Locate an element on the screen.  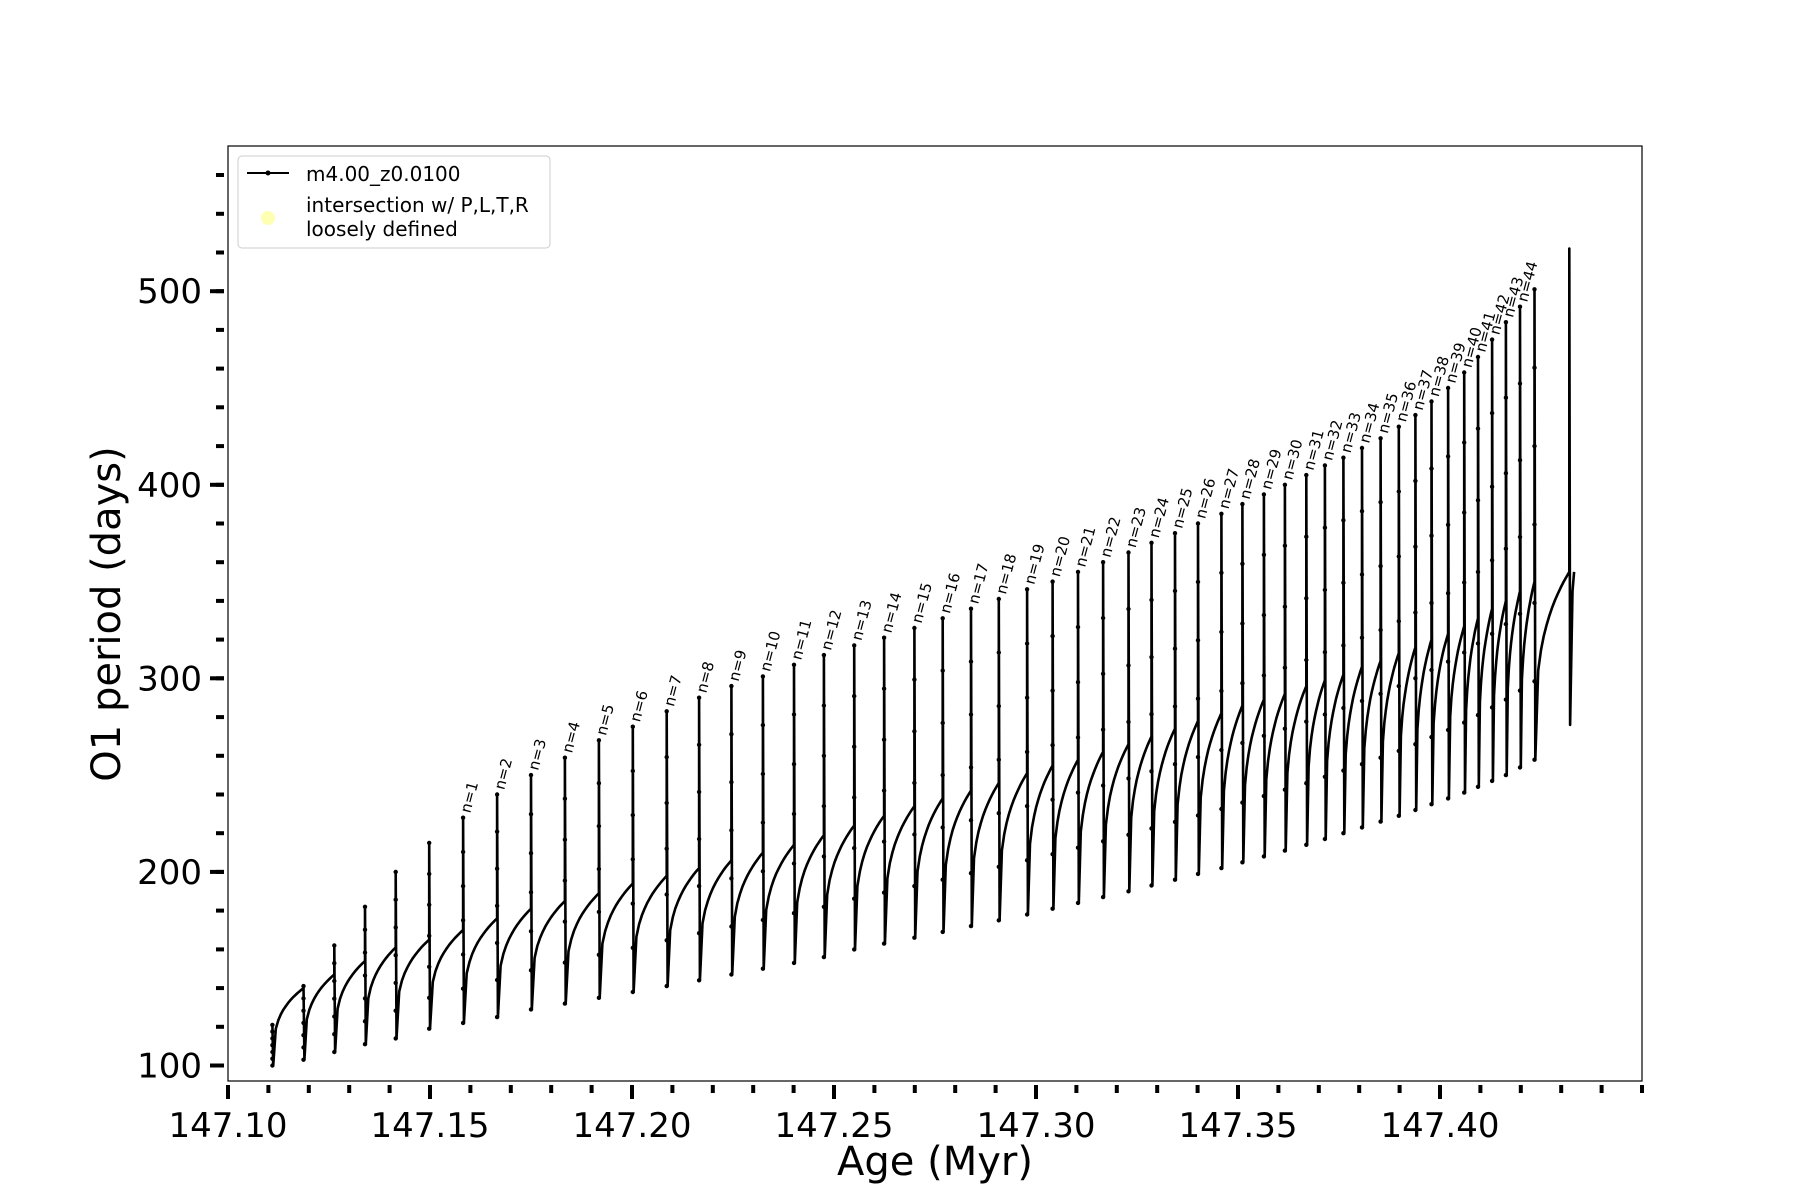
pulse-label: n=17 is located at coordinates (978, 583).